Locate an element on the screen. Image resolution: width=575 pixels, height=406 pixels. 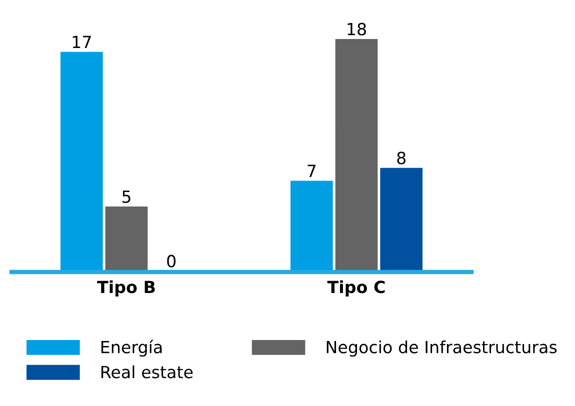
data-label: 0 is located at coordinates (171, 261).